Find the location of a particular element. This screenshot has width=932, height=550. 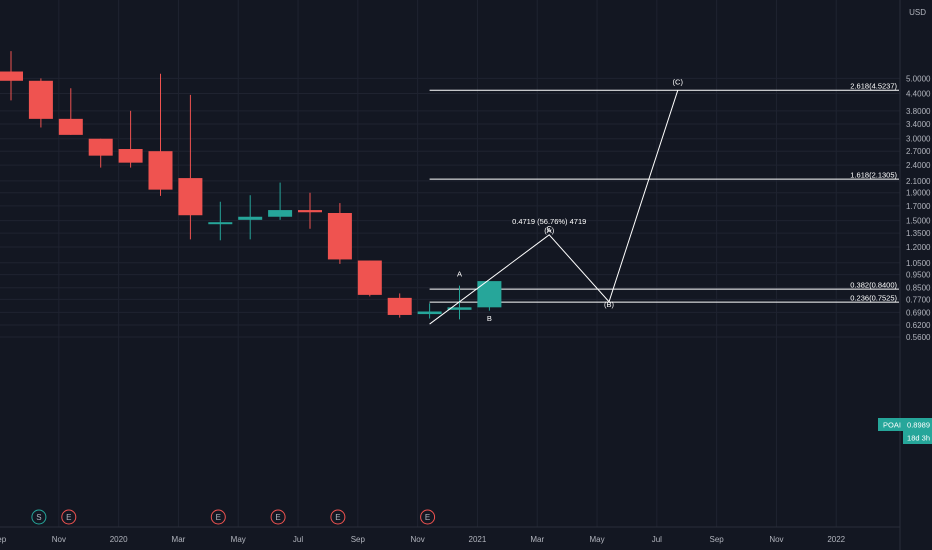

y-tick-label: 1.2000 is located at coordinates (918, 247).